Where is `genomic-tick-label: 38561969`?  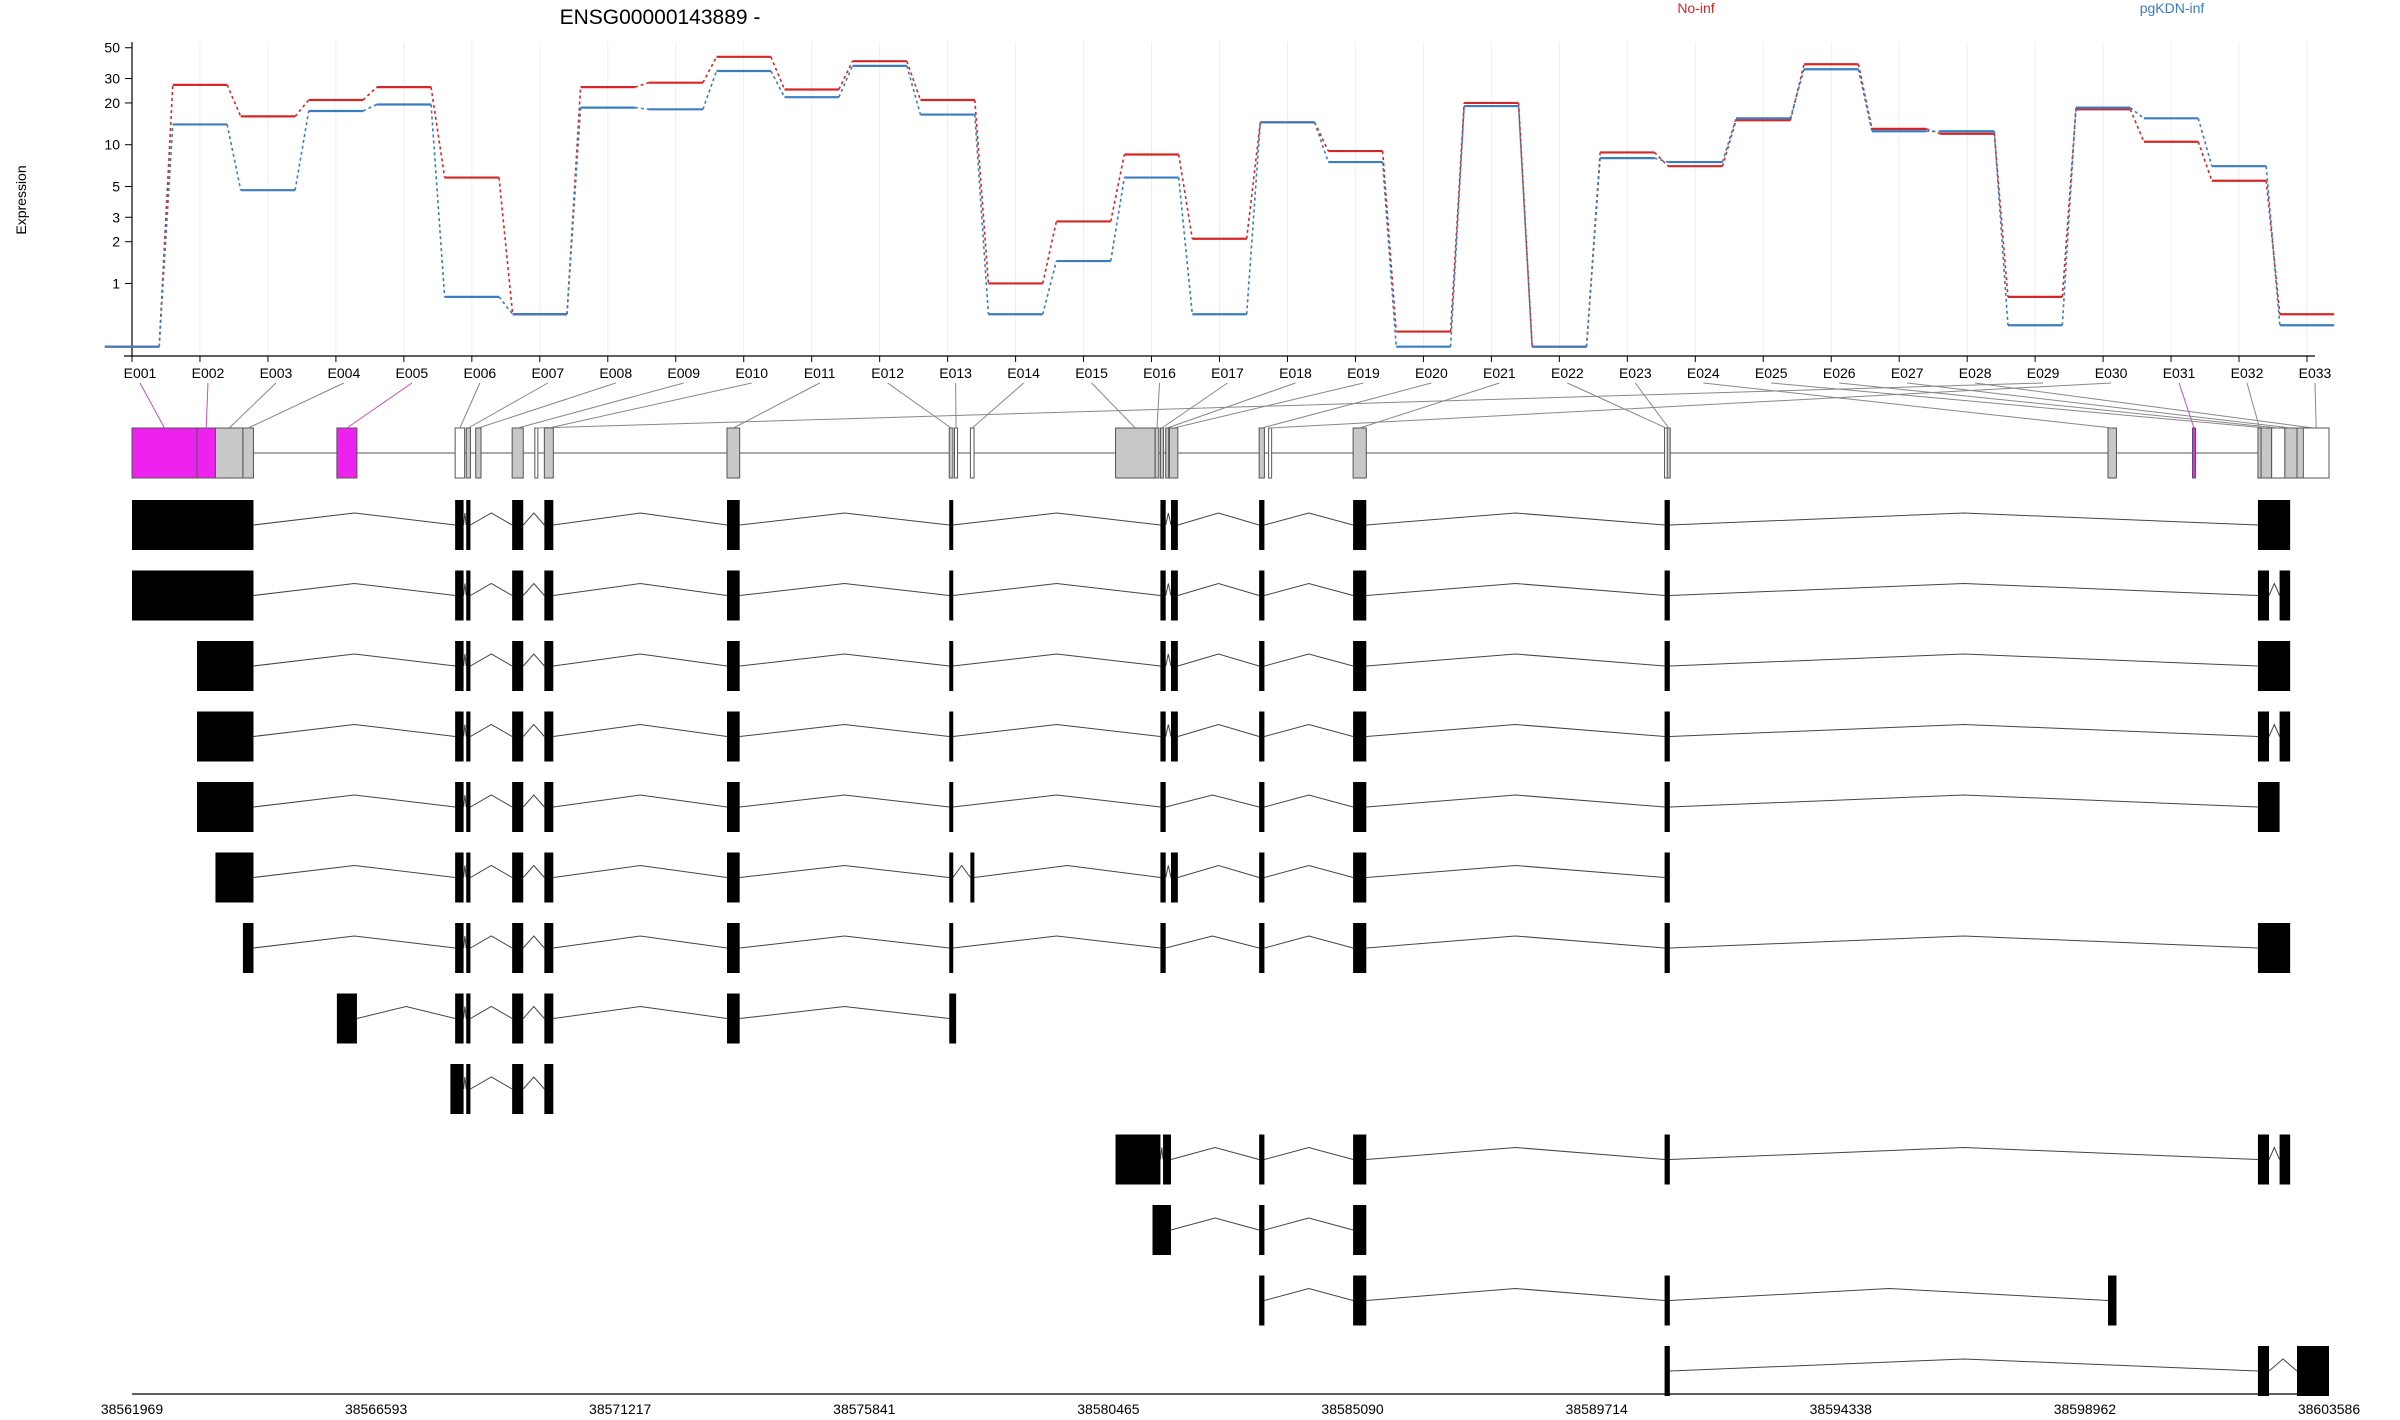
genomic-tick-label: 38561969 is located at coordinates (132, 1409).